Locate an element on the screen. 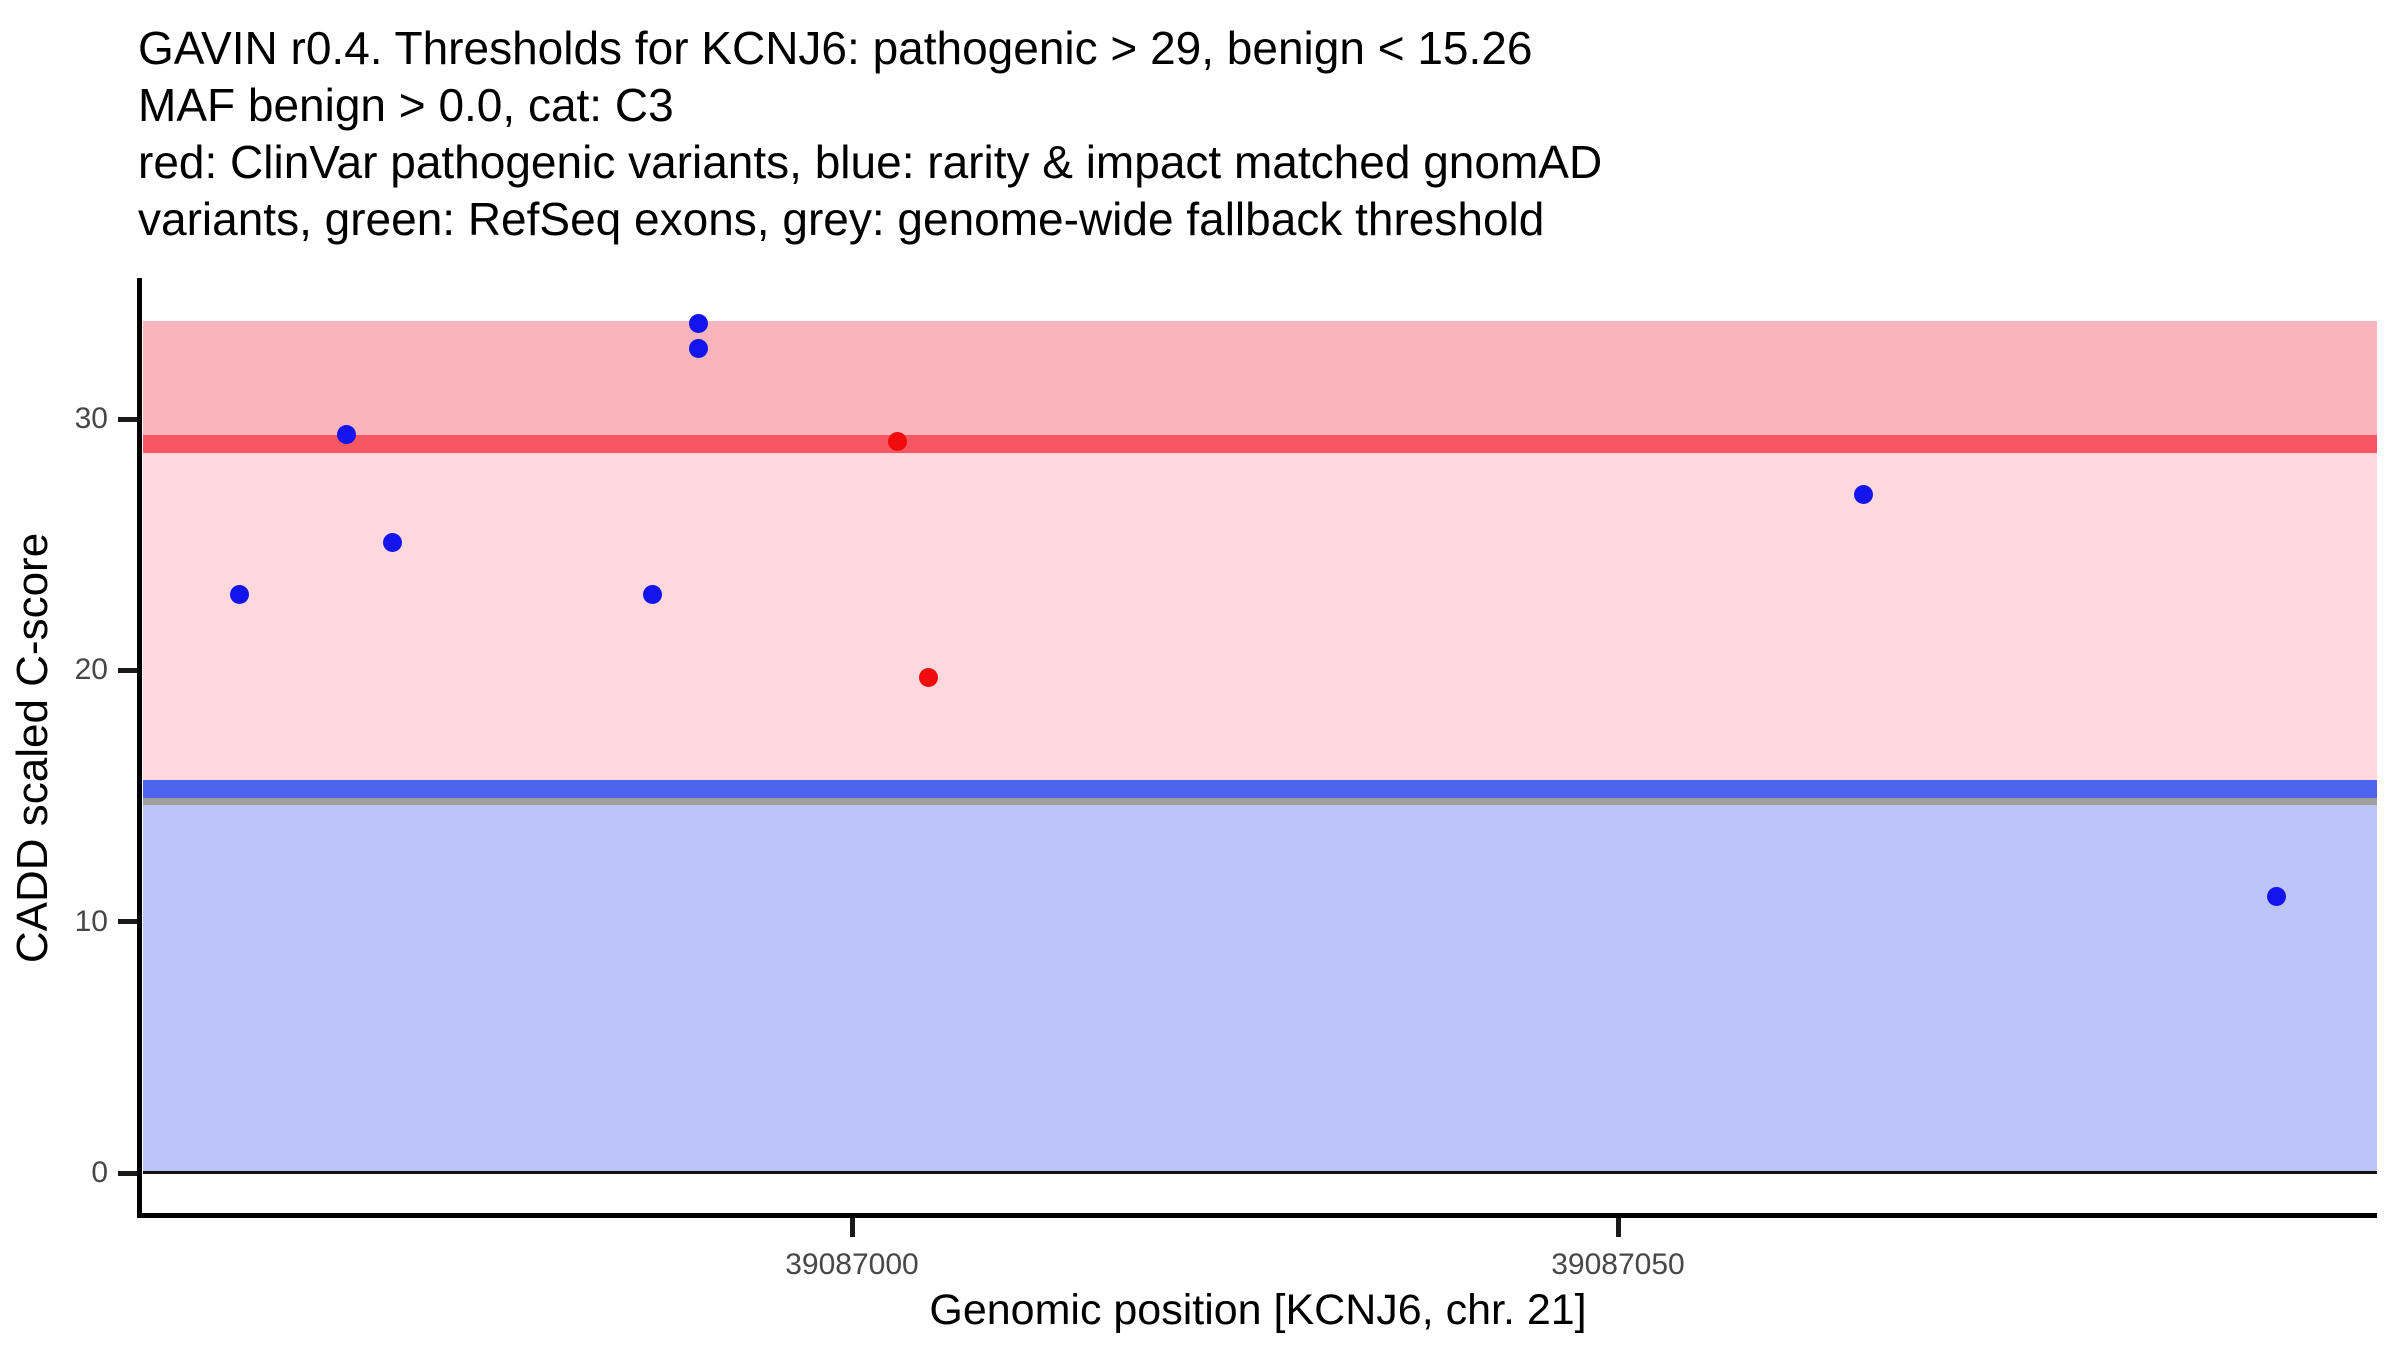  x-axis-line is located at coordinates (1257, 1215).